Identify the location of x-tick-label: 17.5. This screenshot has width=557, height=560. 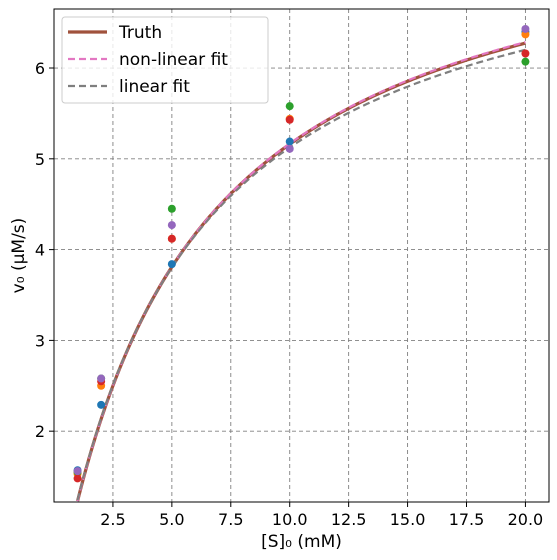
(467, 519).